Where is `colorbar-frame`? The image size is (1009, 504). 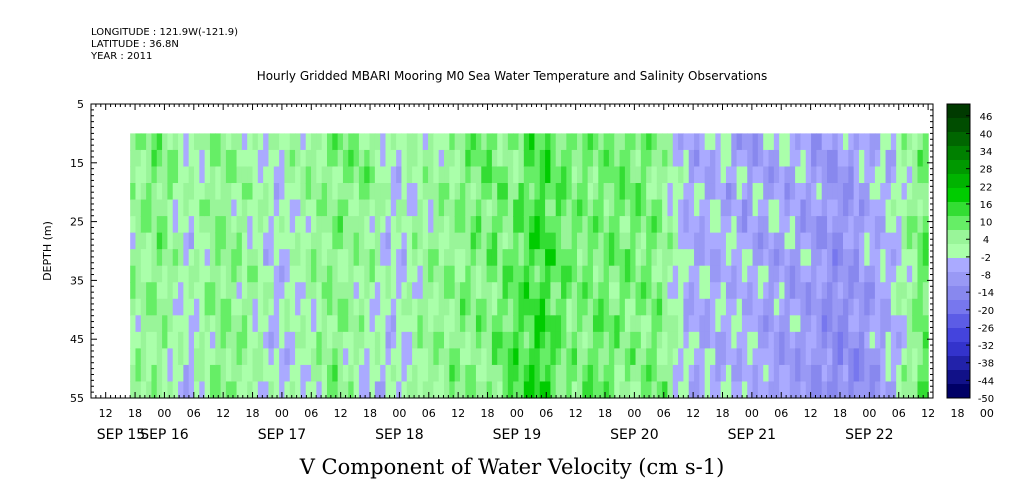
colorbar-frame is located at coordinates (958, 251).